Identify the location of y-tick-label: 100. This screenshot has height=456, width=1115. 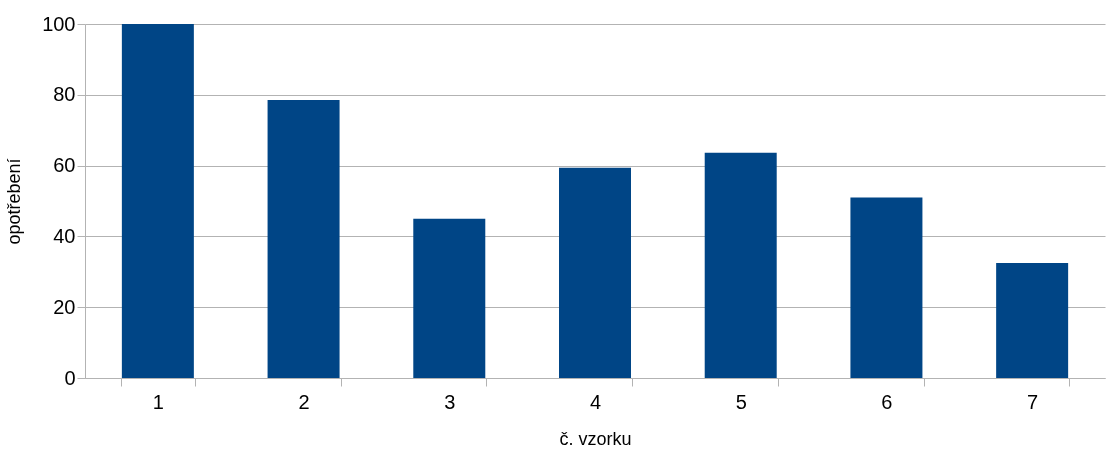
(59, 23).